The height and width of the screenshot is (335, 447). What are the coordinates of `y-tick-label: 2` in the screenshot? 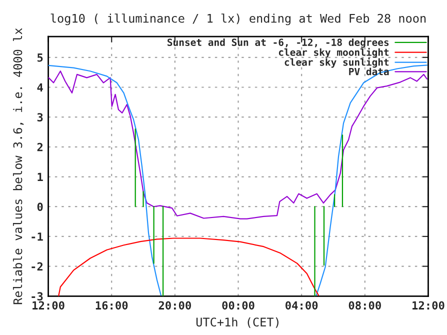 It's located at (39, 147).